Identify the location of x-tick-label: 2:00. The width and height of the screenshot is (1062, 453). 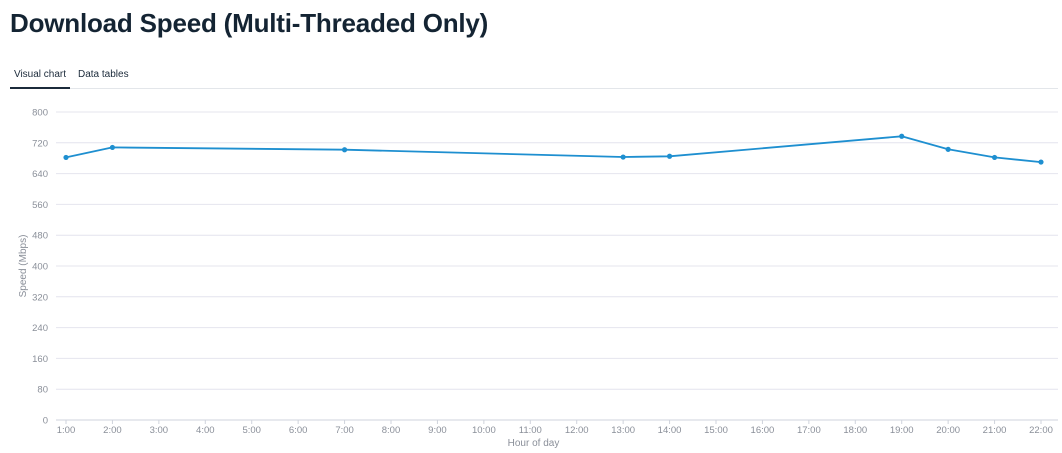
(112, 430).